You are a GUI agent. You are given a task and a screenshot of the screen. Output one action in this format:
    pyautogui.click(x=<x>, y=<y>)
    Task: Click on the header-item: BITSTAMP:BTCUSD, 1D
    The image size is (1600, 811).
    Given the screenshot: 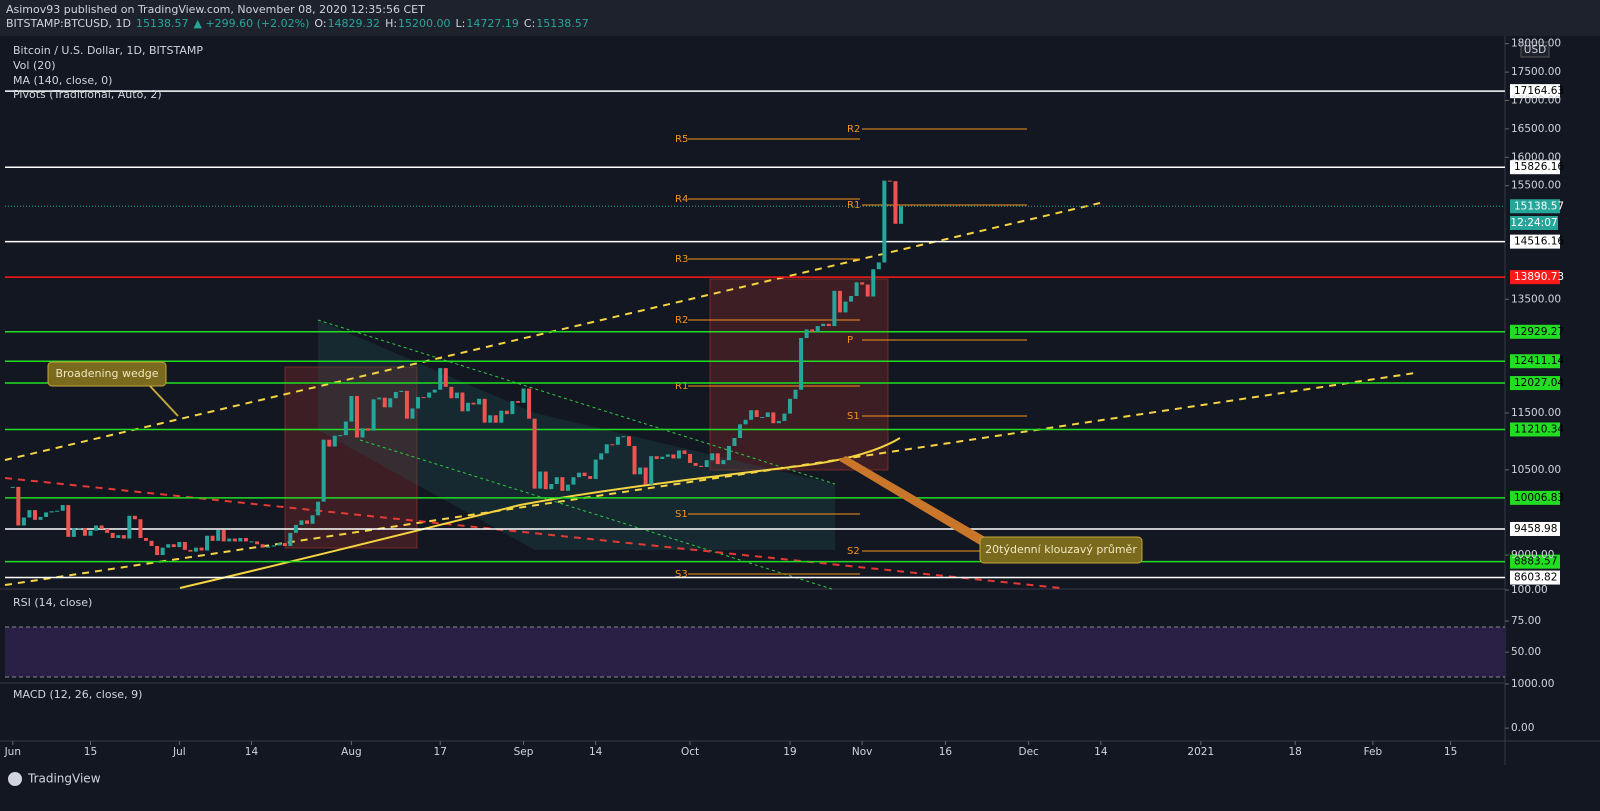 What is the action you would take?
    pyautogui.click(x=68, y=23)
    